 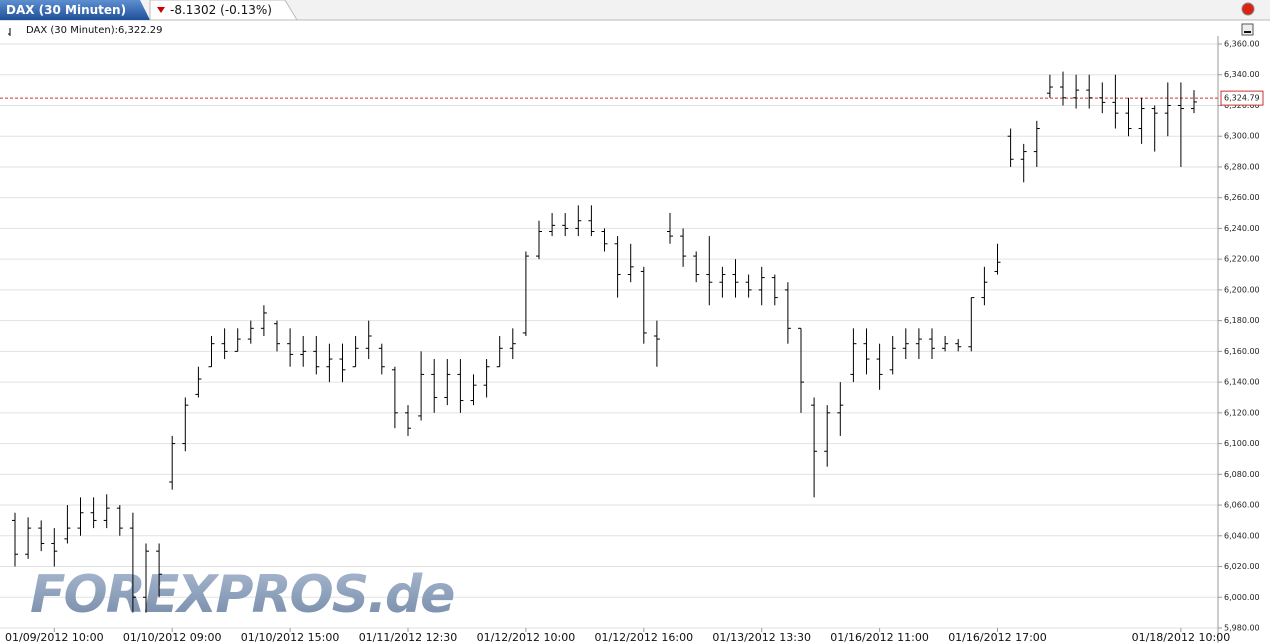 What do you see at coordinates (1181, 637) in the screenshot?
I see `x-tick-label: 01/18/2012 10:00` at bounding box center [1181, 637].